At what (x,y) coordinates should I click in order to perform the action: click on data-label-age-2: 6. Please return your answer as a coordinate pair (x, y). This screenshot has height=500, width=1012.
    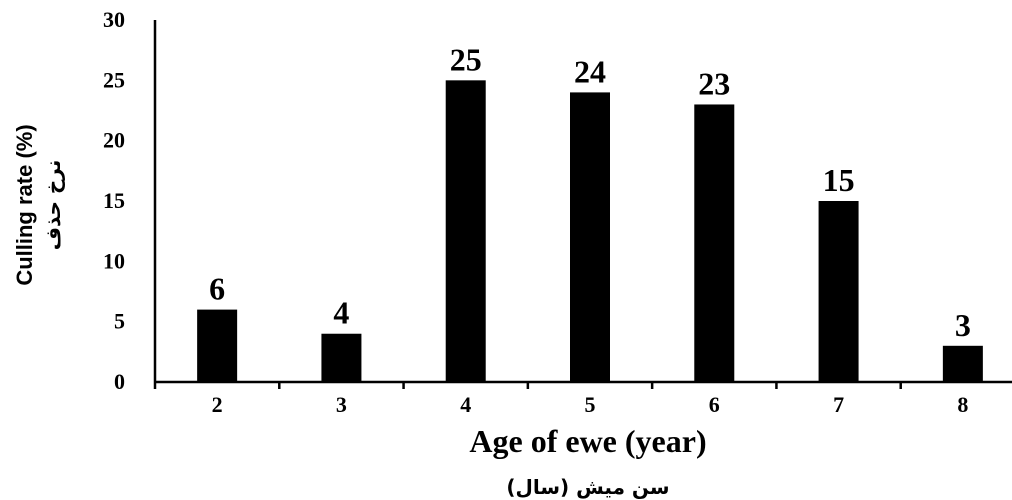
    Looking at the image, I should click on (217, 289).